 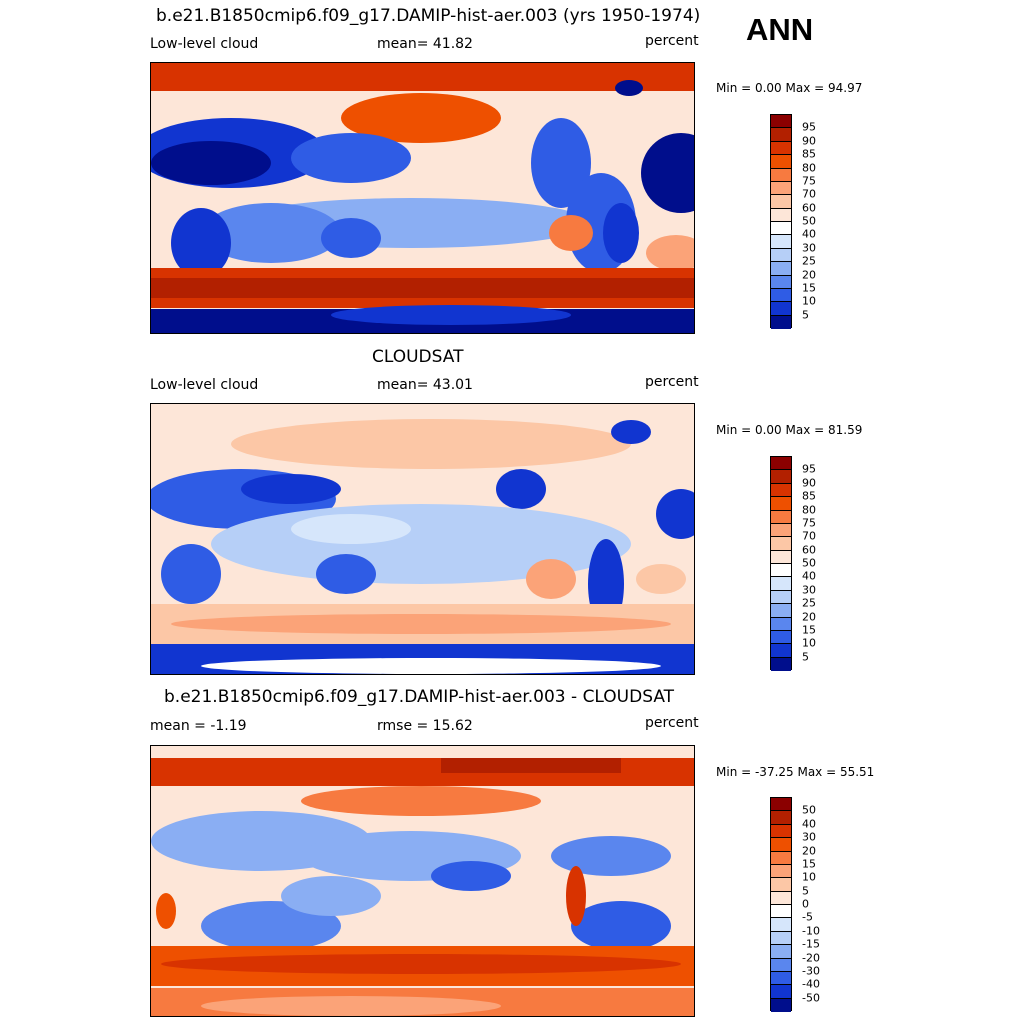 What do you see at coordinates (418, 357) in the screenshot?
I see `panel-2-title: CLOUDSAT` at bounding box center [418, 357].